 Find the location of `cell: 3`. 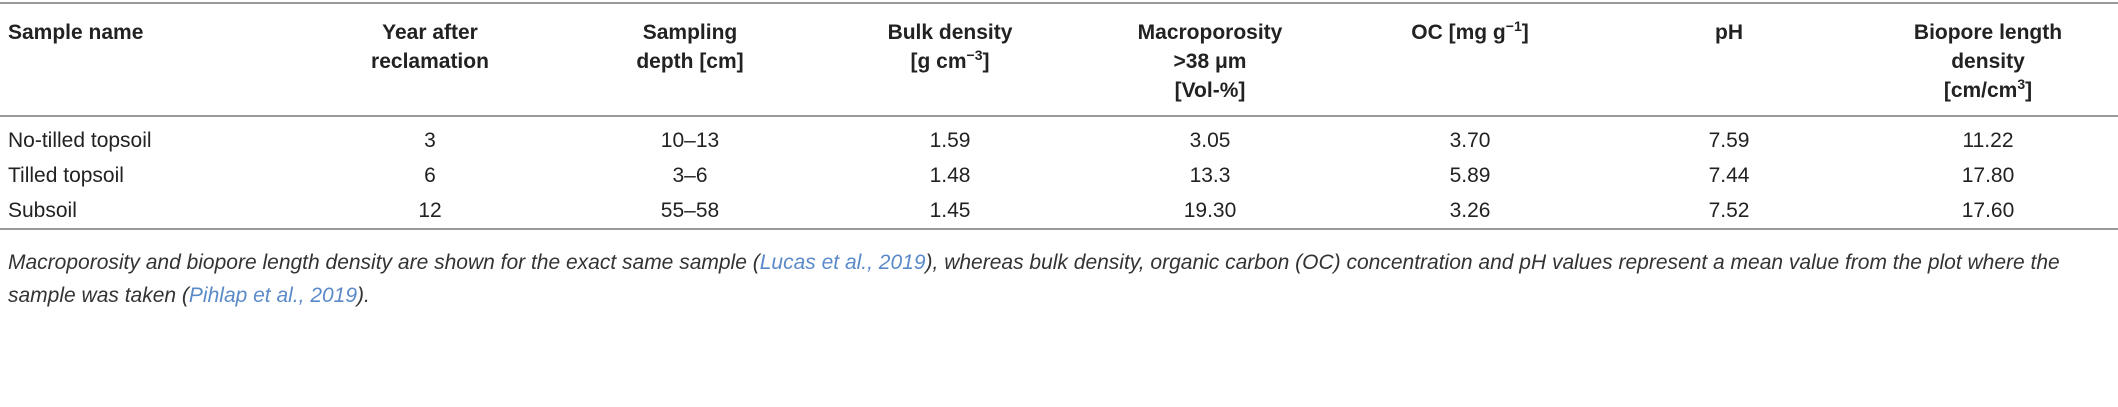

cell: 3 is located at coordinates (430, 140).